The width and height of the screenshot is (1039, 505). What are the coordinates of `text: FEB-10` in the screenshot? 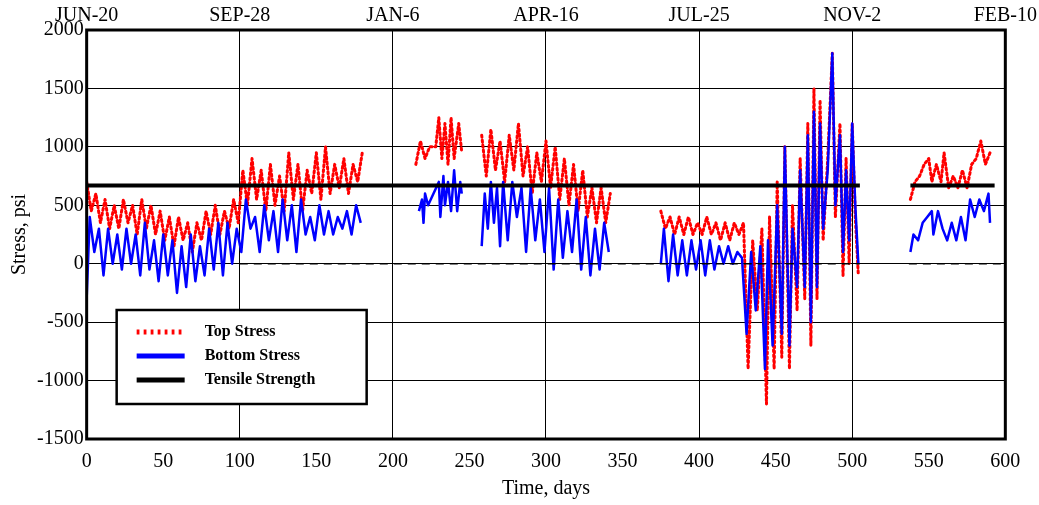 It's located at (1005, 14).